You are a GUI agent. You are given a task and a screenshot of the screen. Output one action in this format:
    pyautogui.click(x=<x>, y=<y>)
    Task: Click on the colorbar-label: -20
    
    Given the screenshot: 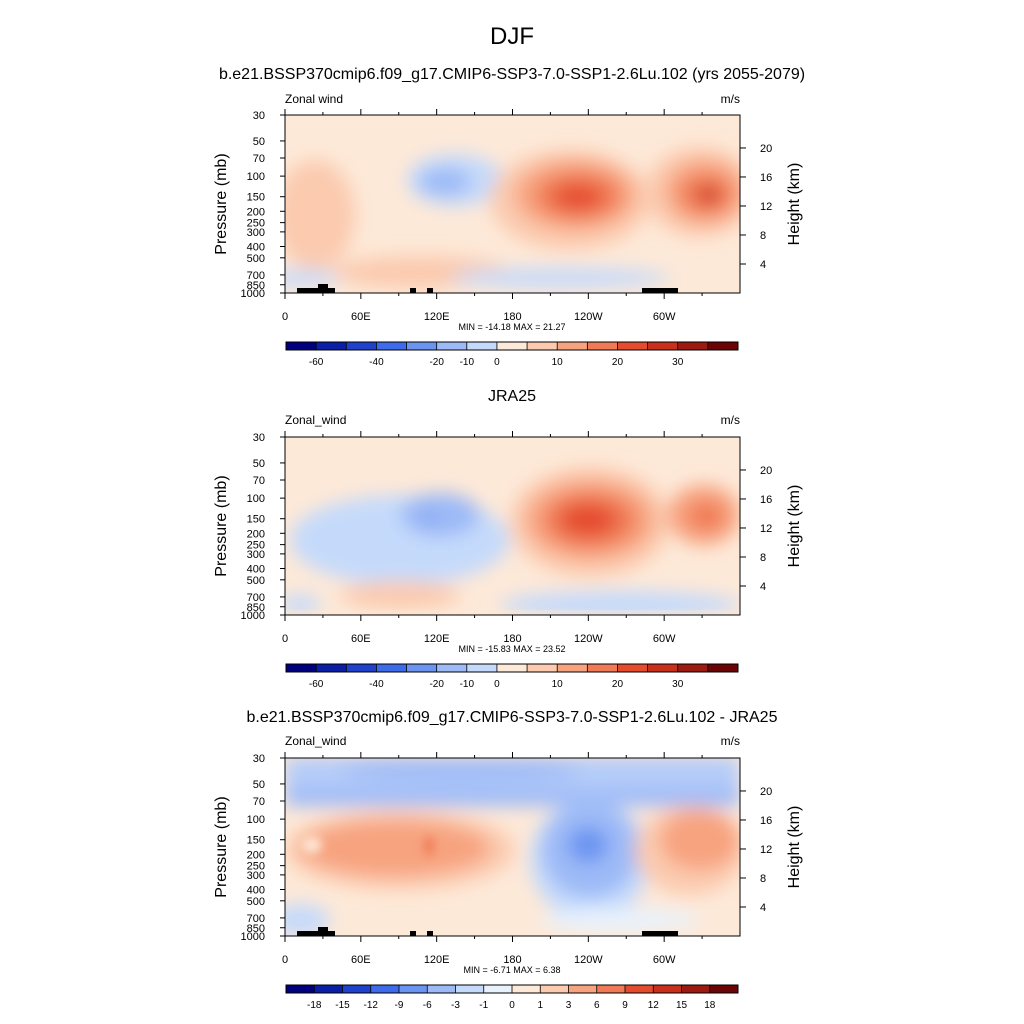 What is the action you would take?
    pyautogui.click(x=436, y=684)
    